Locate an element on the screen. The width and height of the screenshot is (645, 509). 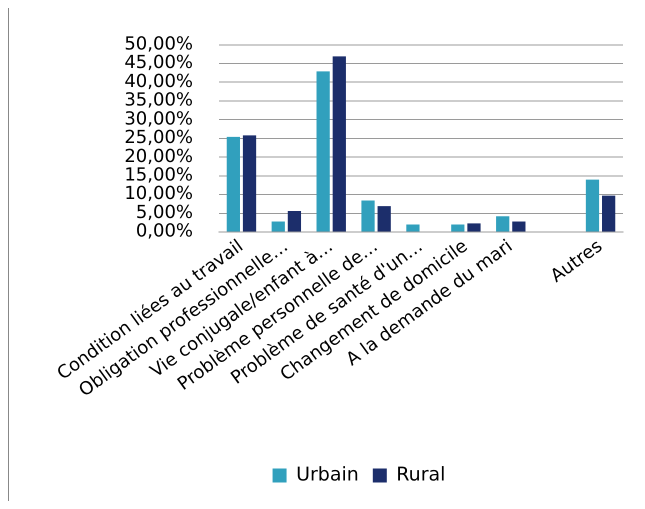
y-tick-label: 25,00% is located at coordinates (158, 137).